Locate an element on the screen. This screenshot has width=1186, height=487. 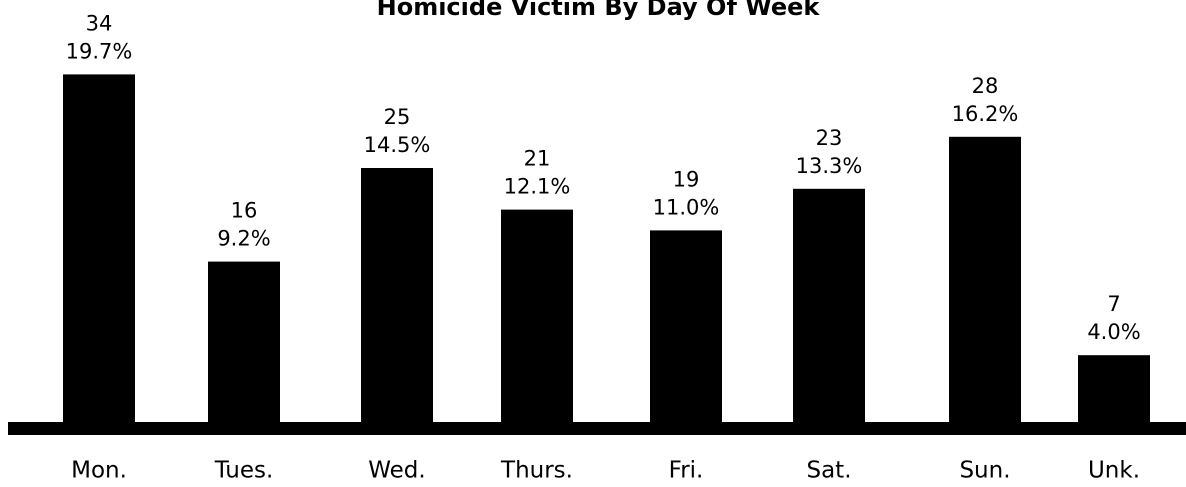
baseline is located at coordinates (597, 428).